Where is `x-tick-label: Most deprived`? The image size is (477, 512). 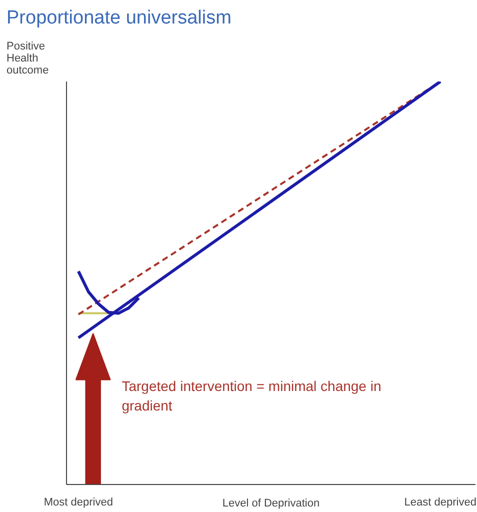 x-tick-label: Most deprived is located at coordinates (78, 502).